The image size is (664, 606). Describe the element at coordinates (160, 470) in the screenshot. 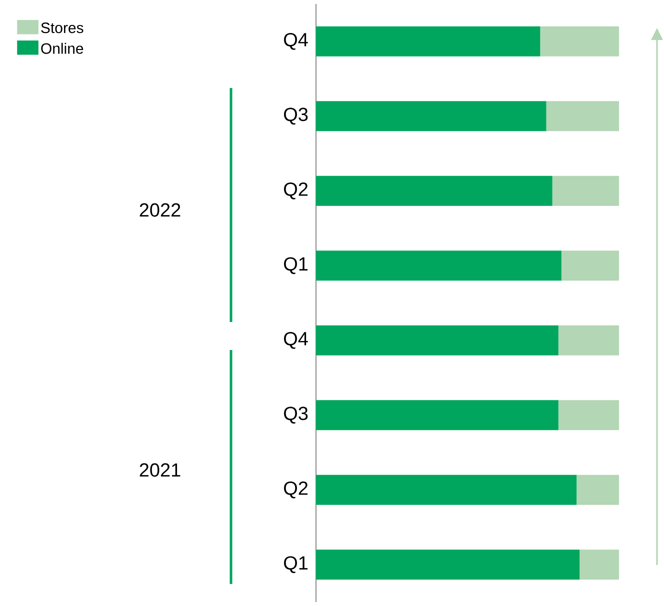

I see `text: 2021` at that location.